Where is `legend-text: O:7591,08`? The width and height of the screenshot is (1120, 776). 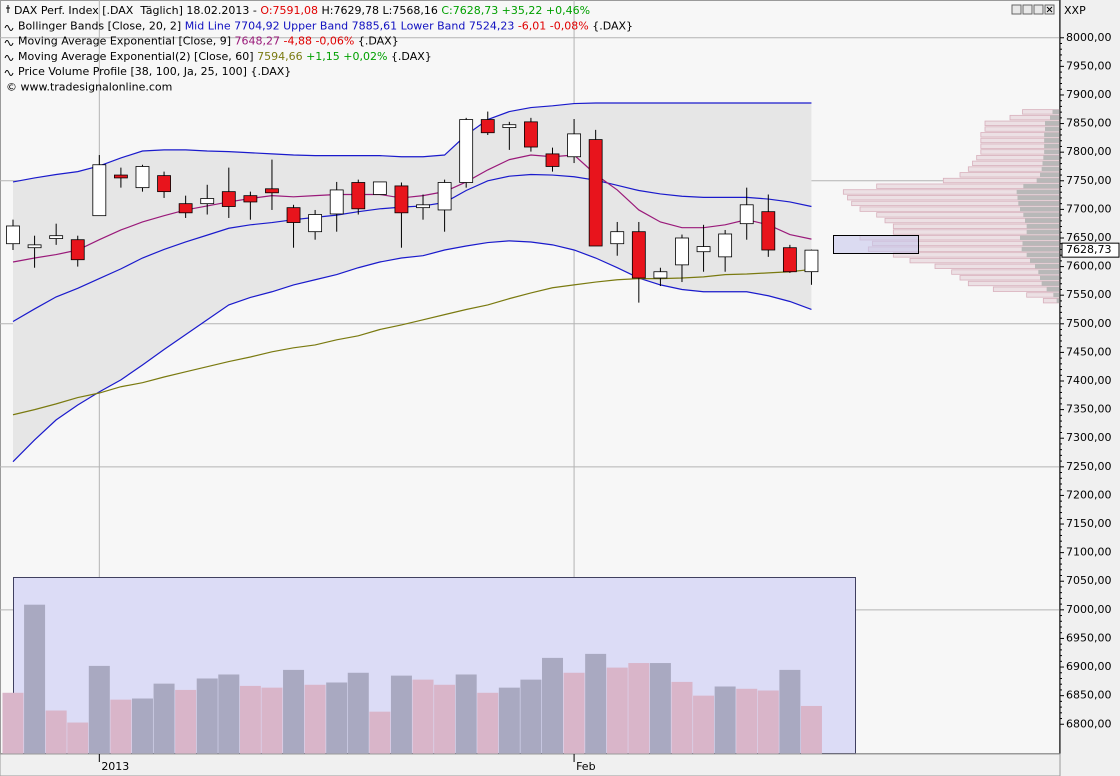
legend-text: O:7591,08 is located at coordinates (289, 10).